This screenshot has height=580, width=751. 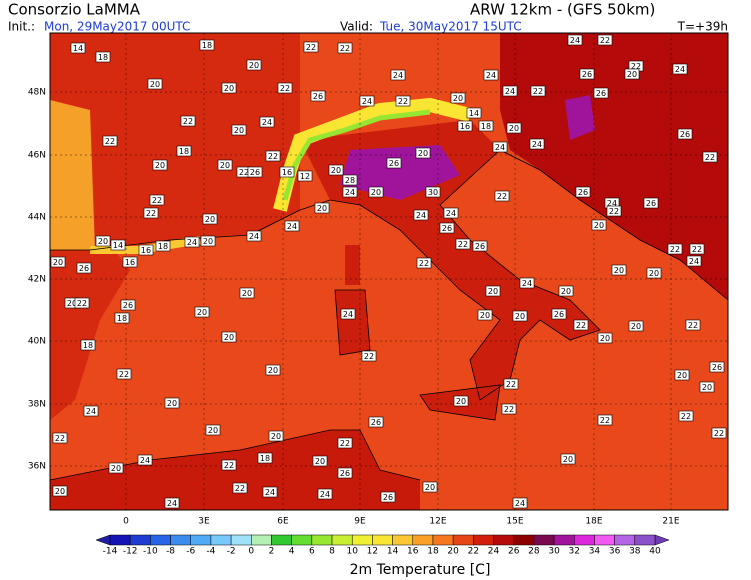 I want to click on colorbar-tick-label: -10, so click(x=150, y=552).